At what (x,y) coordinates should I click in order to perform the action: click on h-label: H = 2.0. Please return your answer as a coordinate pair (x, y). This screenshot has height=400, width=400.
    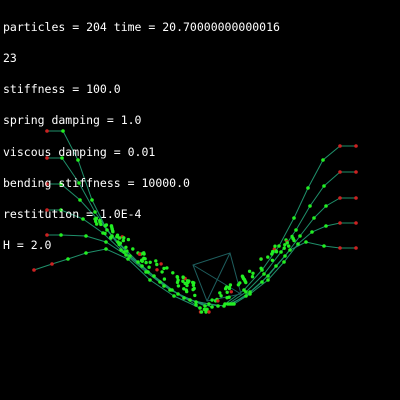
    Looking at the image, I should click on (27, 245).